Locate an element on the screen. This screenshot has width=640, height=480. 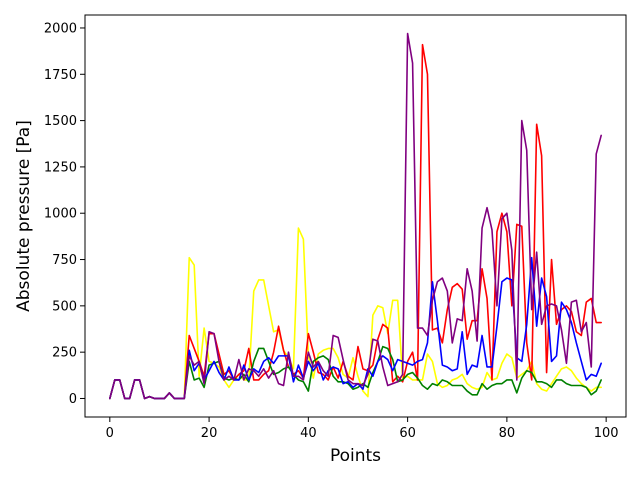
x-tick-label: 0 is located at coordinates (110, 433).